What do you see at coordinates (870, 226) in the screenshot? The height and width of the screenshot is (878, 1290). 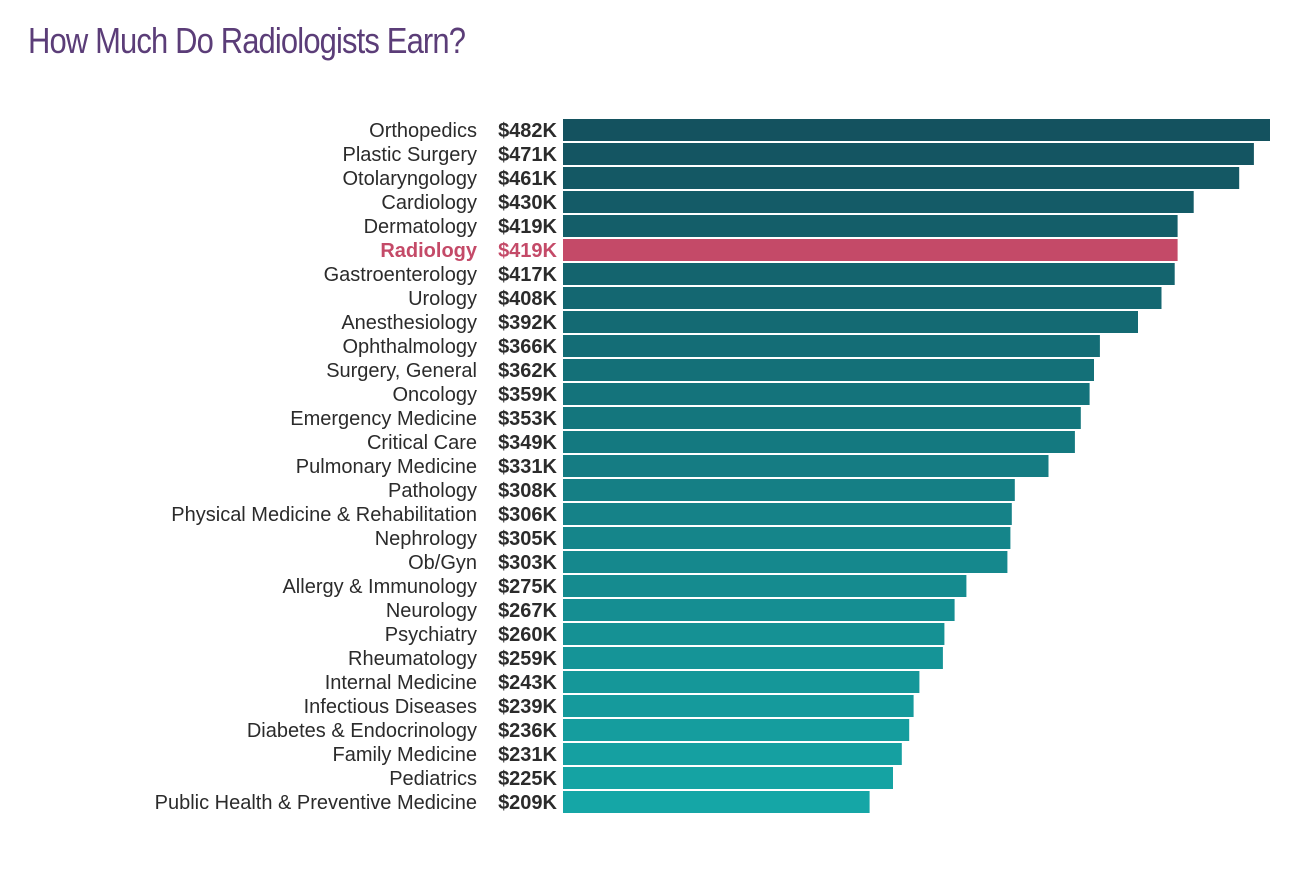 I see `bar-dermatology` at bounding box center [870, 226].